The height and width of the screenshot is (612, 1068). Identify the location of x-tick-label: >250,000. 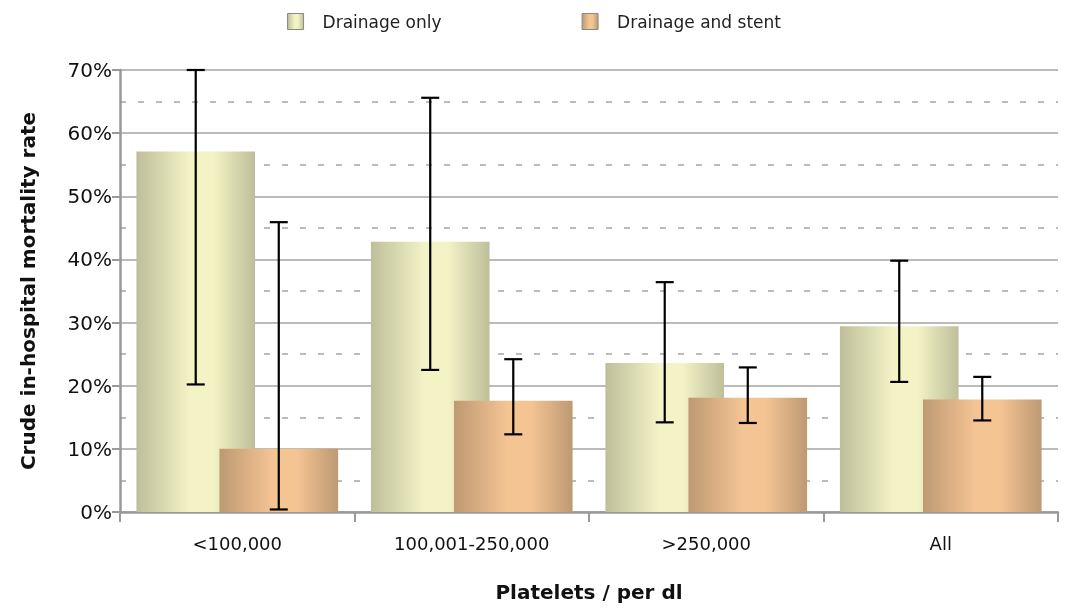
(706, 543).